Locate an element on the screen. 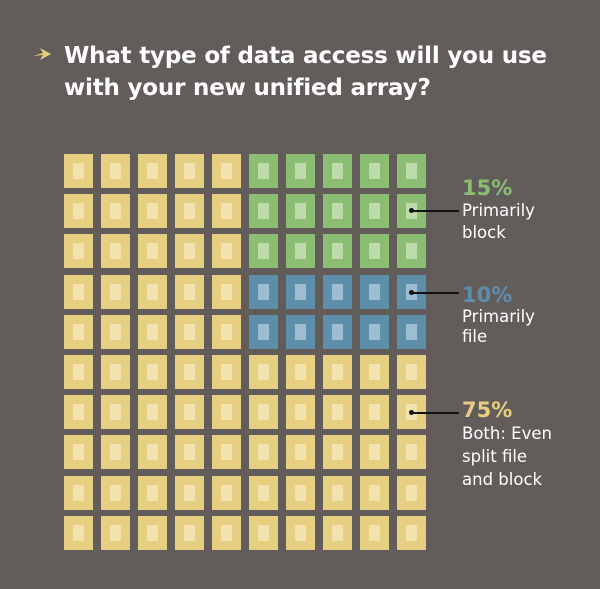 The width and height of the screenshot is (600, 589). file-leader-line is located at coordinates (435, 293).